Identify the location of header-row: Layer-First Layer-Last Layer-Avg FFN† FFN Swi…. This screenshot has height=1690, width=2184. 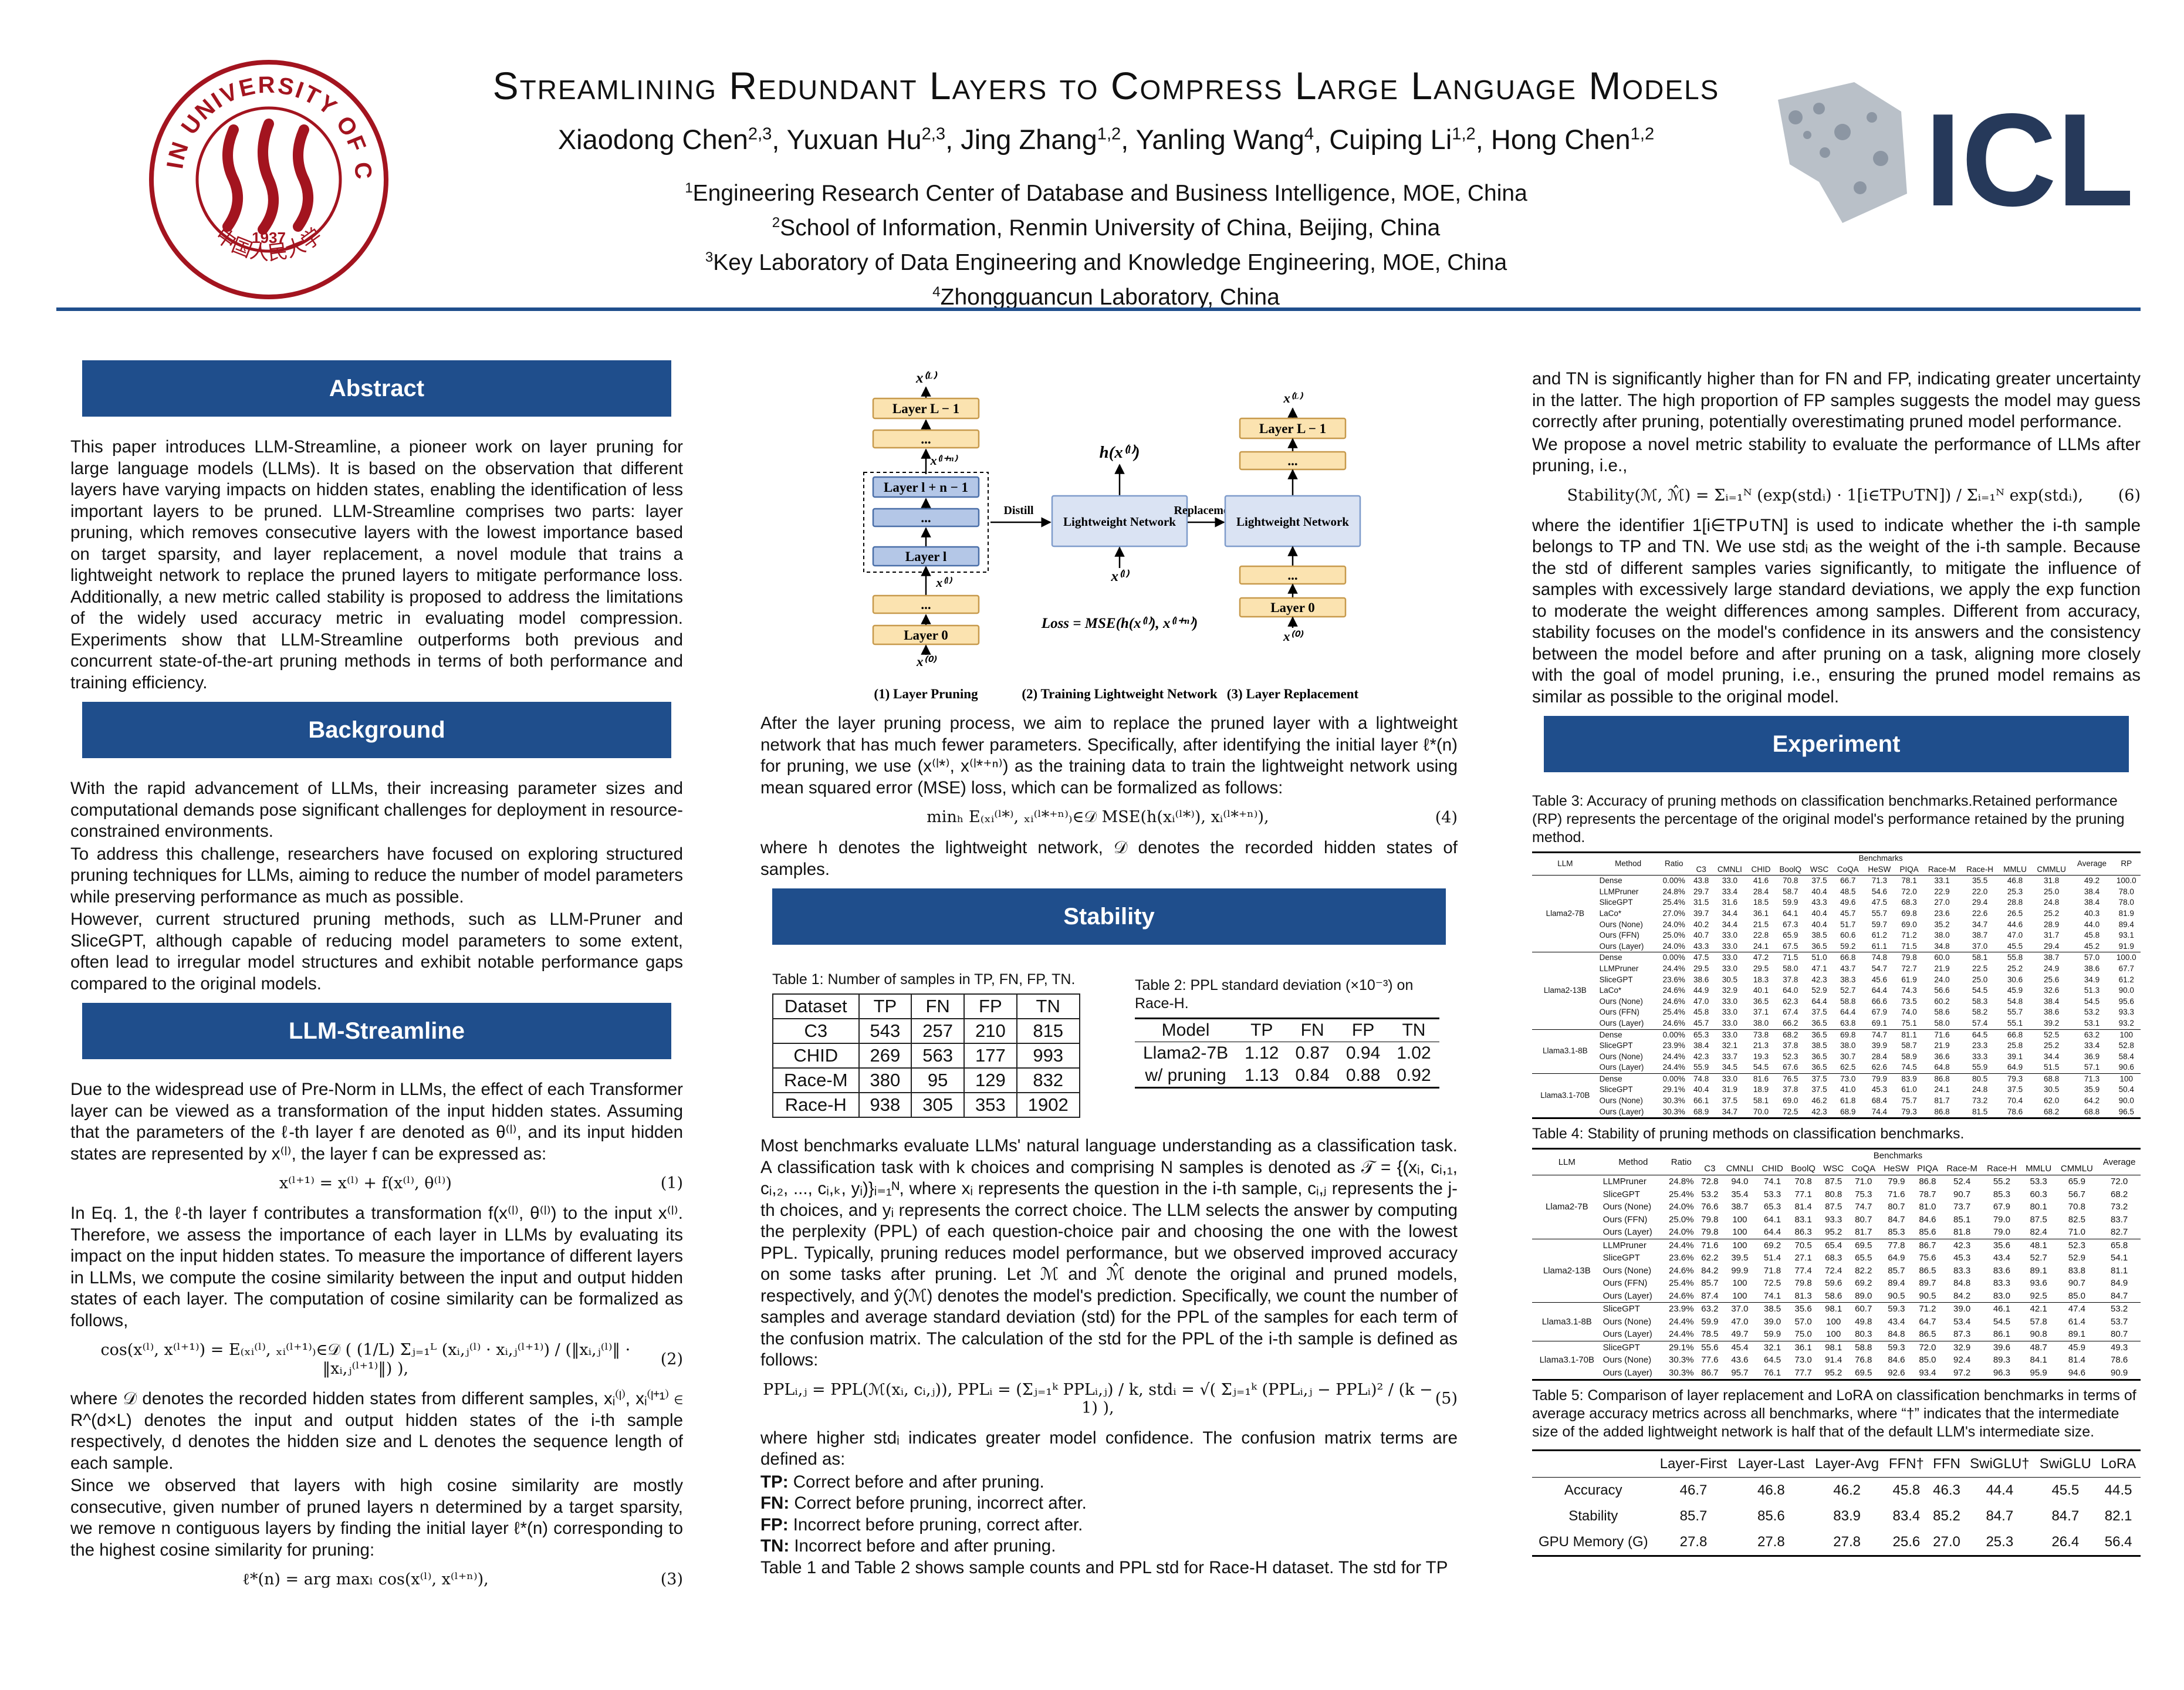
(1836, 1464).